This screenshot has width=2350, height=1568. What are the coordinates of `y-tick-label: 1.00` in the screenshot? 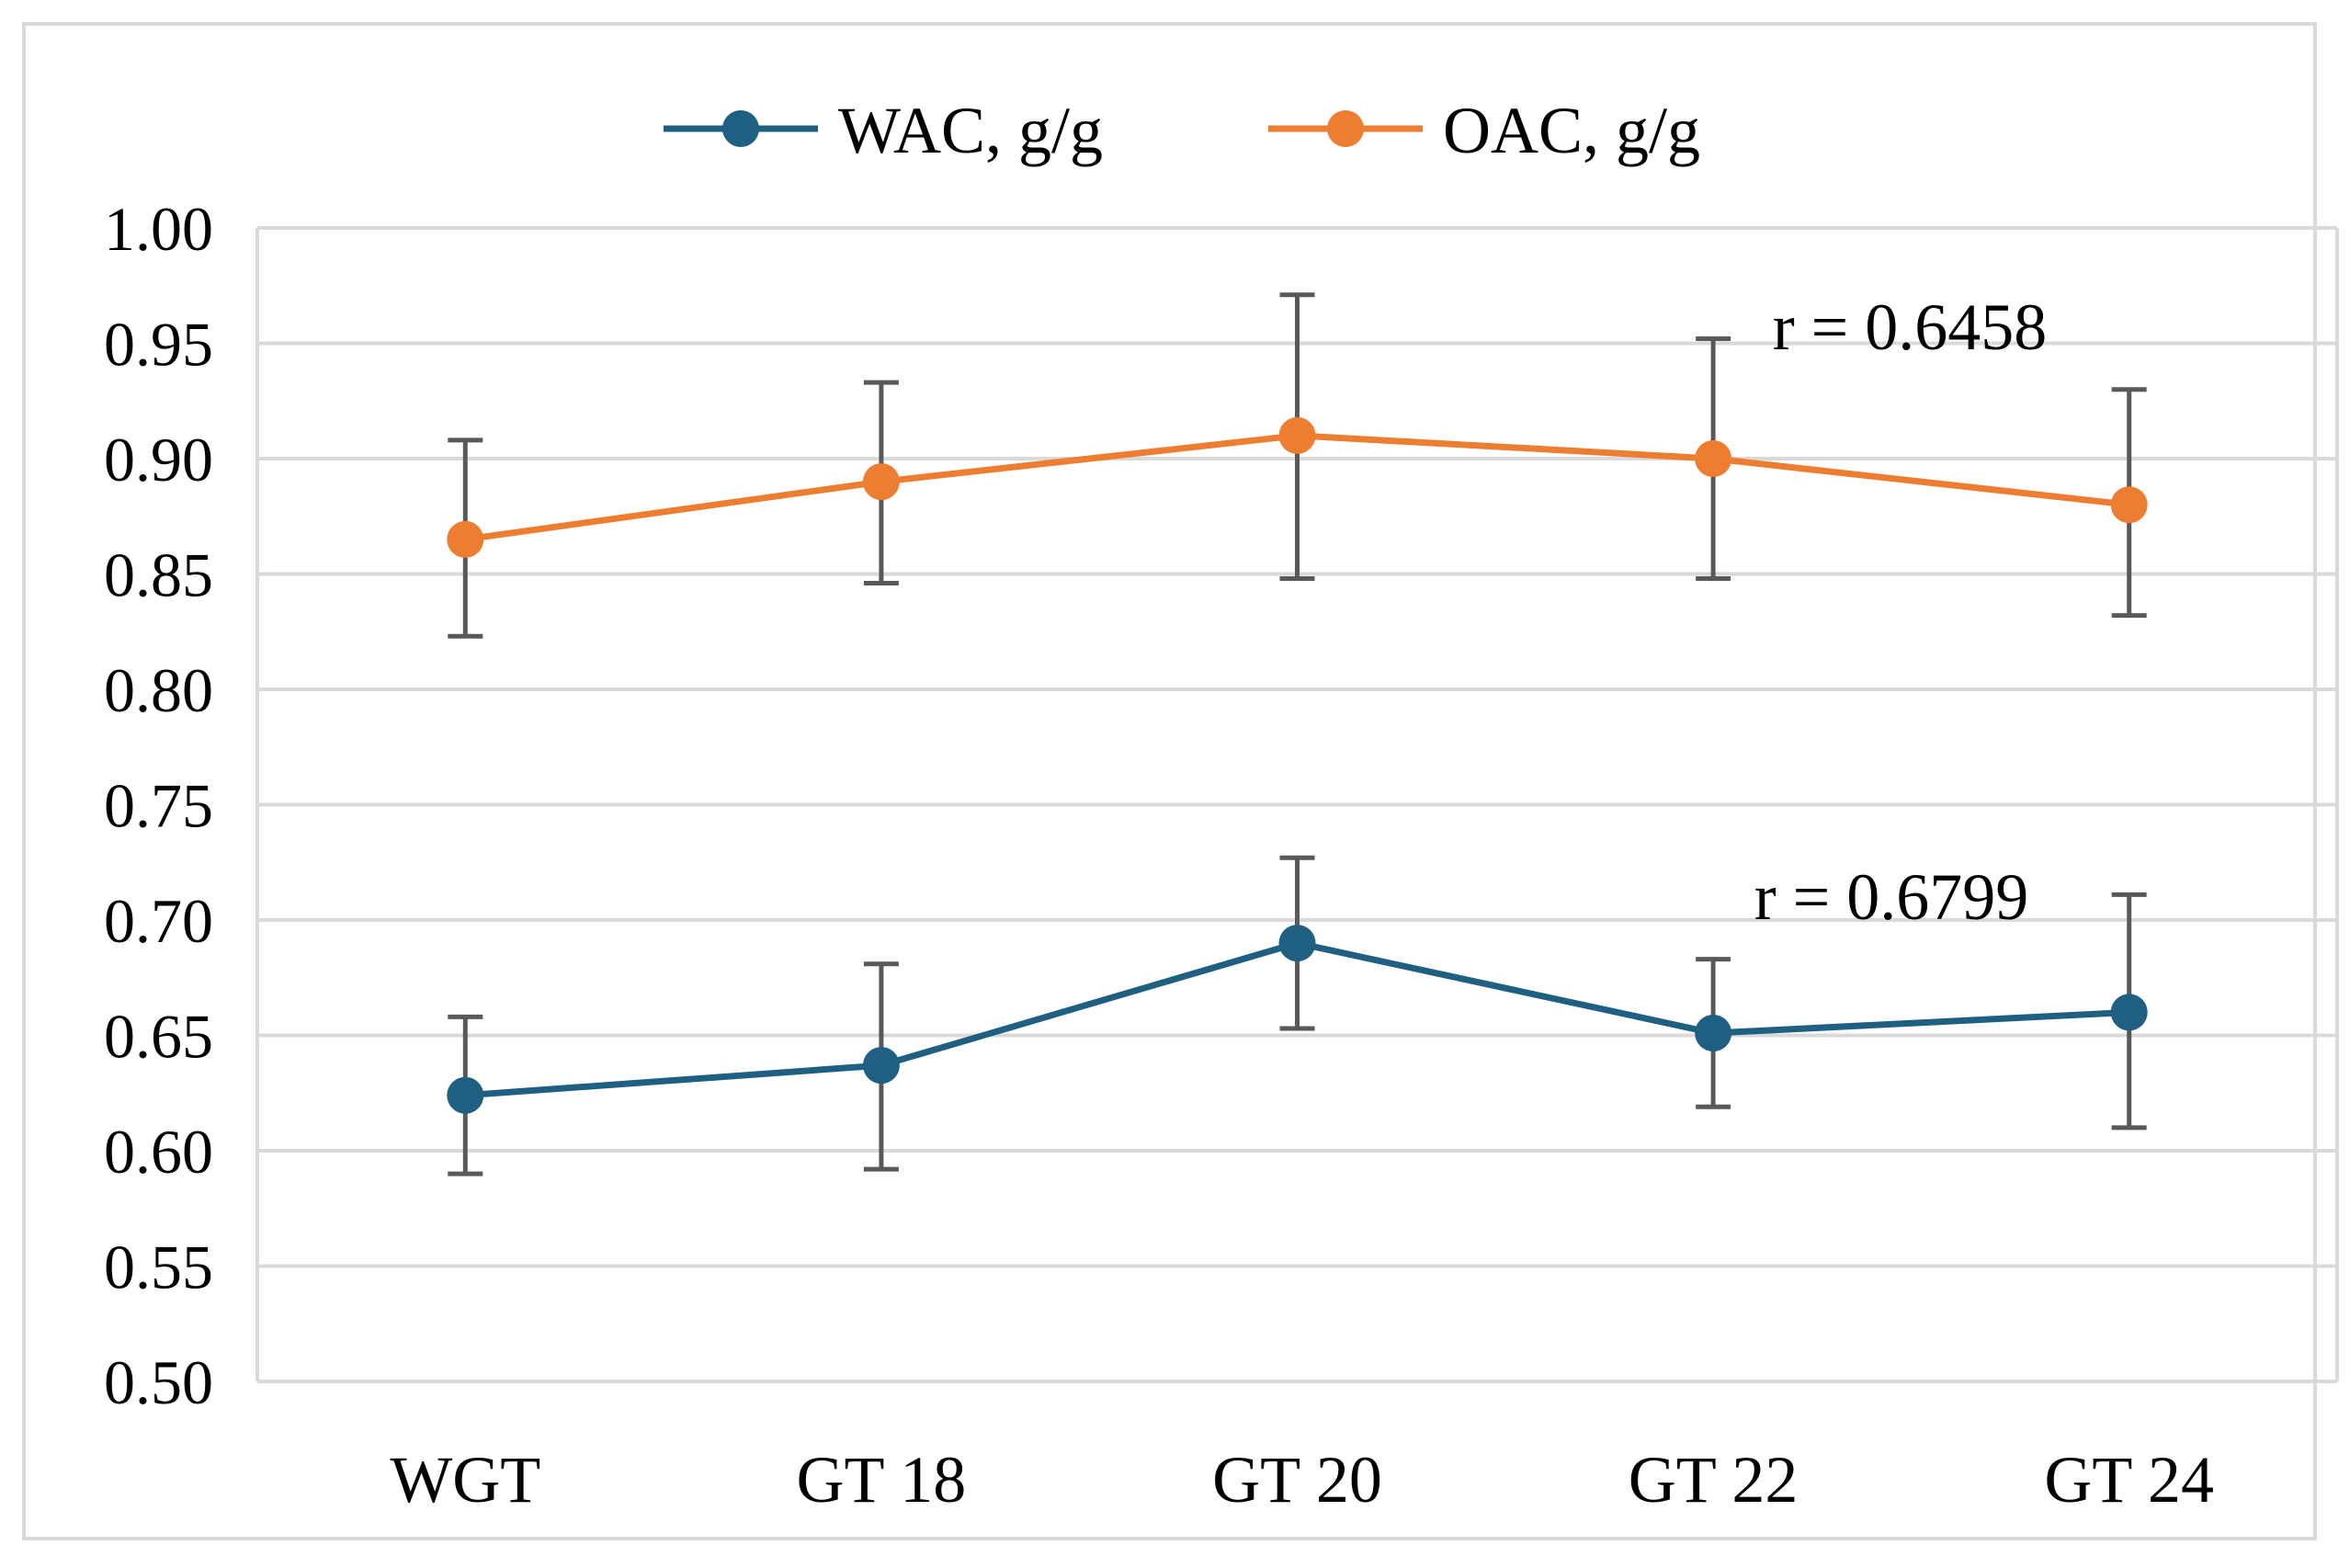 It's located at (158, 229).